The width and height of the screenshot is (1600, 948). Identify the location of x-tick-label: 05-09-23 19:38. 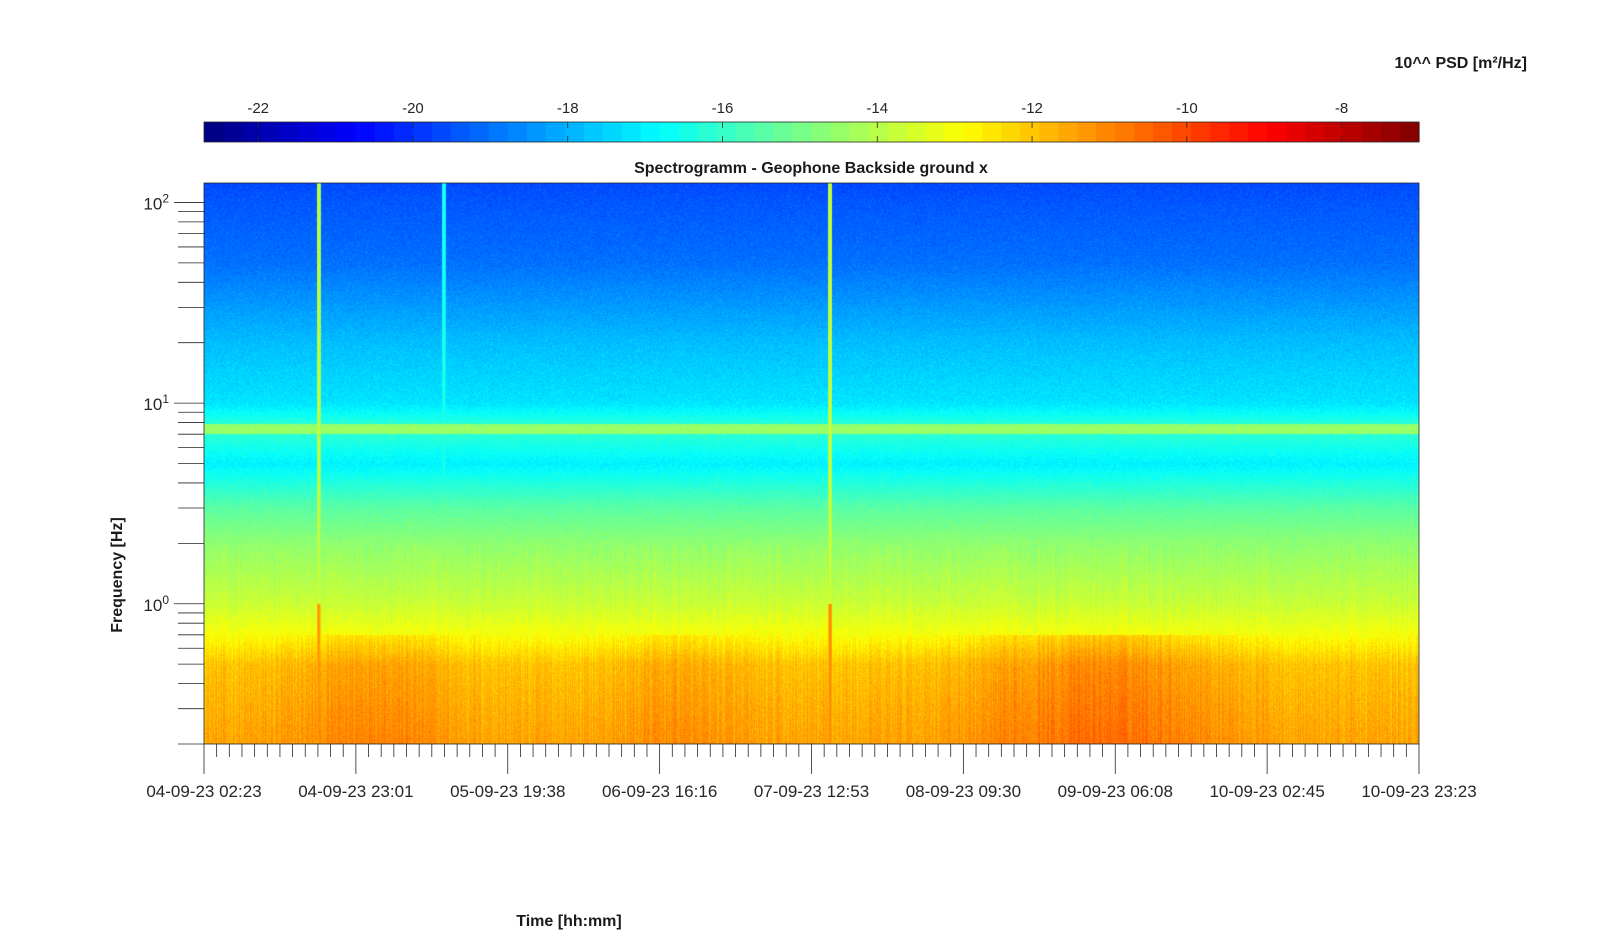
(507, 791).